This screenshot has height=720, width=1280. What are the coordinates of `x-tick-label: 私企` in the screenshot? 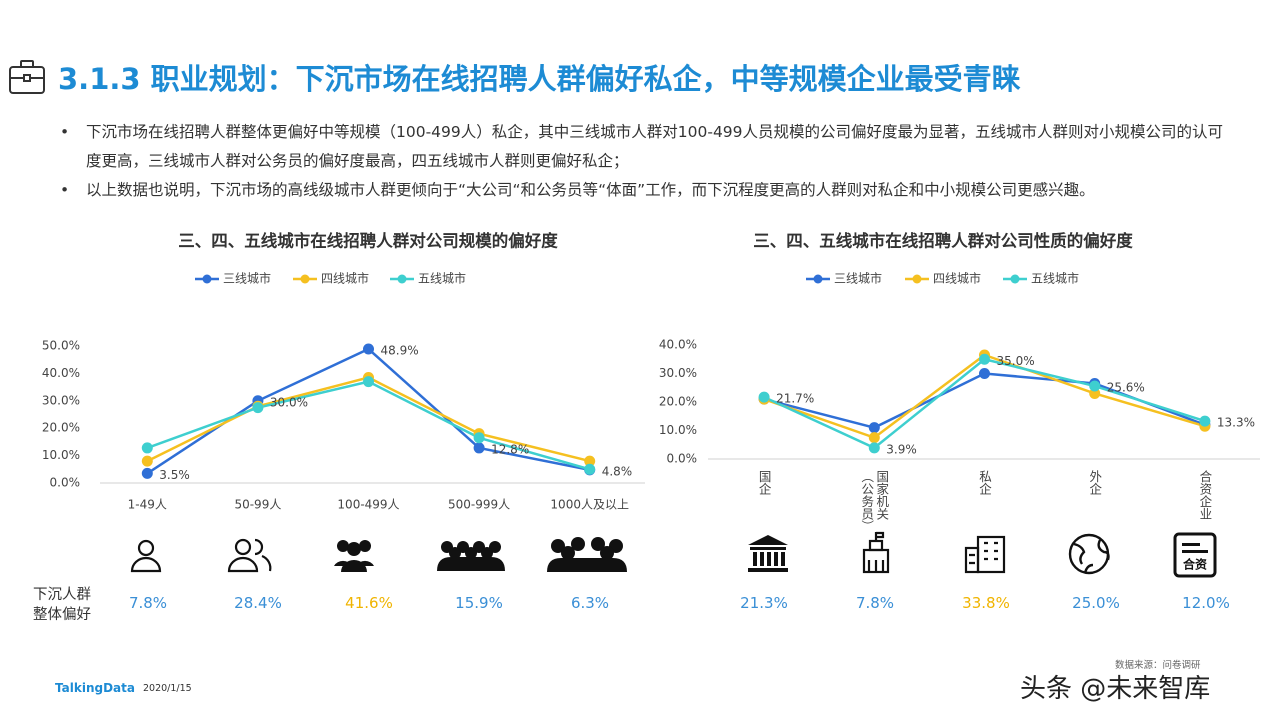 It's located at (984, 482).